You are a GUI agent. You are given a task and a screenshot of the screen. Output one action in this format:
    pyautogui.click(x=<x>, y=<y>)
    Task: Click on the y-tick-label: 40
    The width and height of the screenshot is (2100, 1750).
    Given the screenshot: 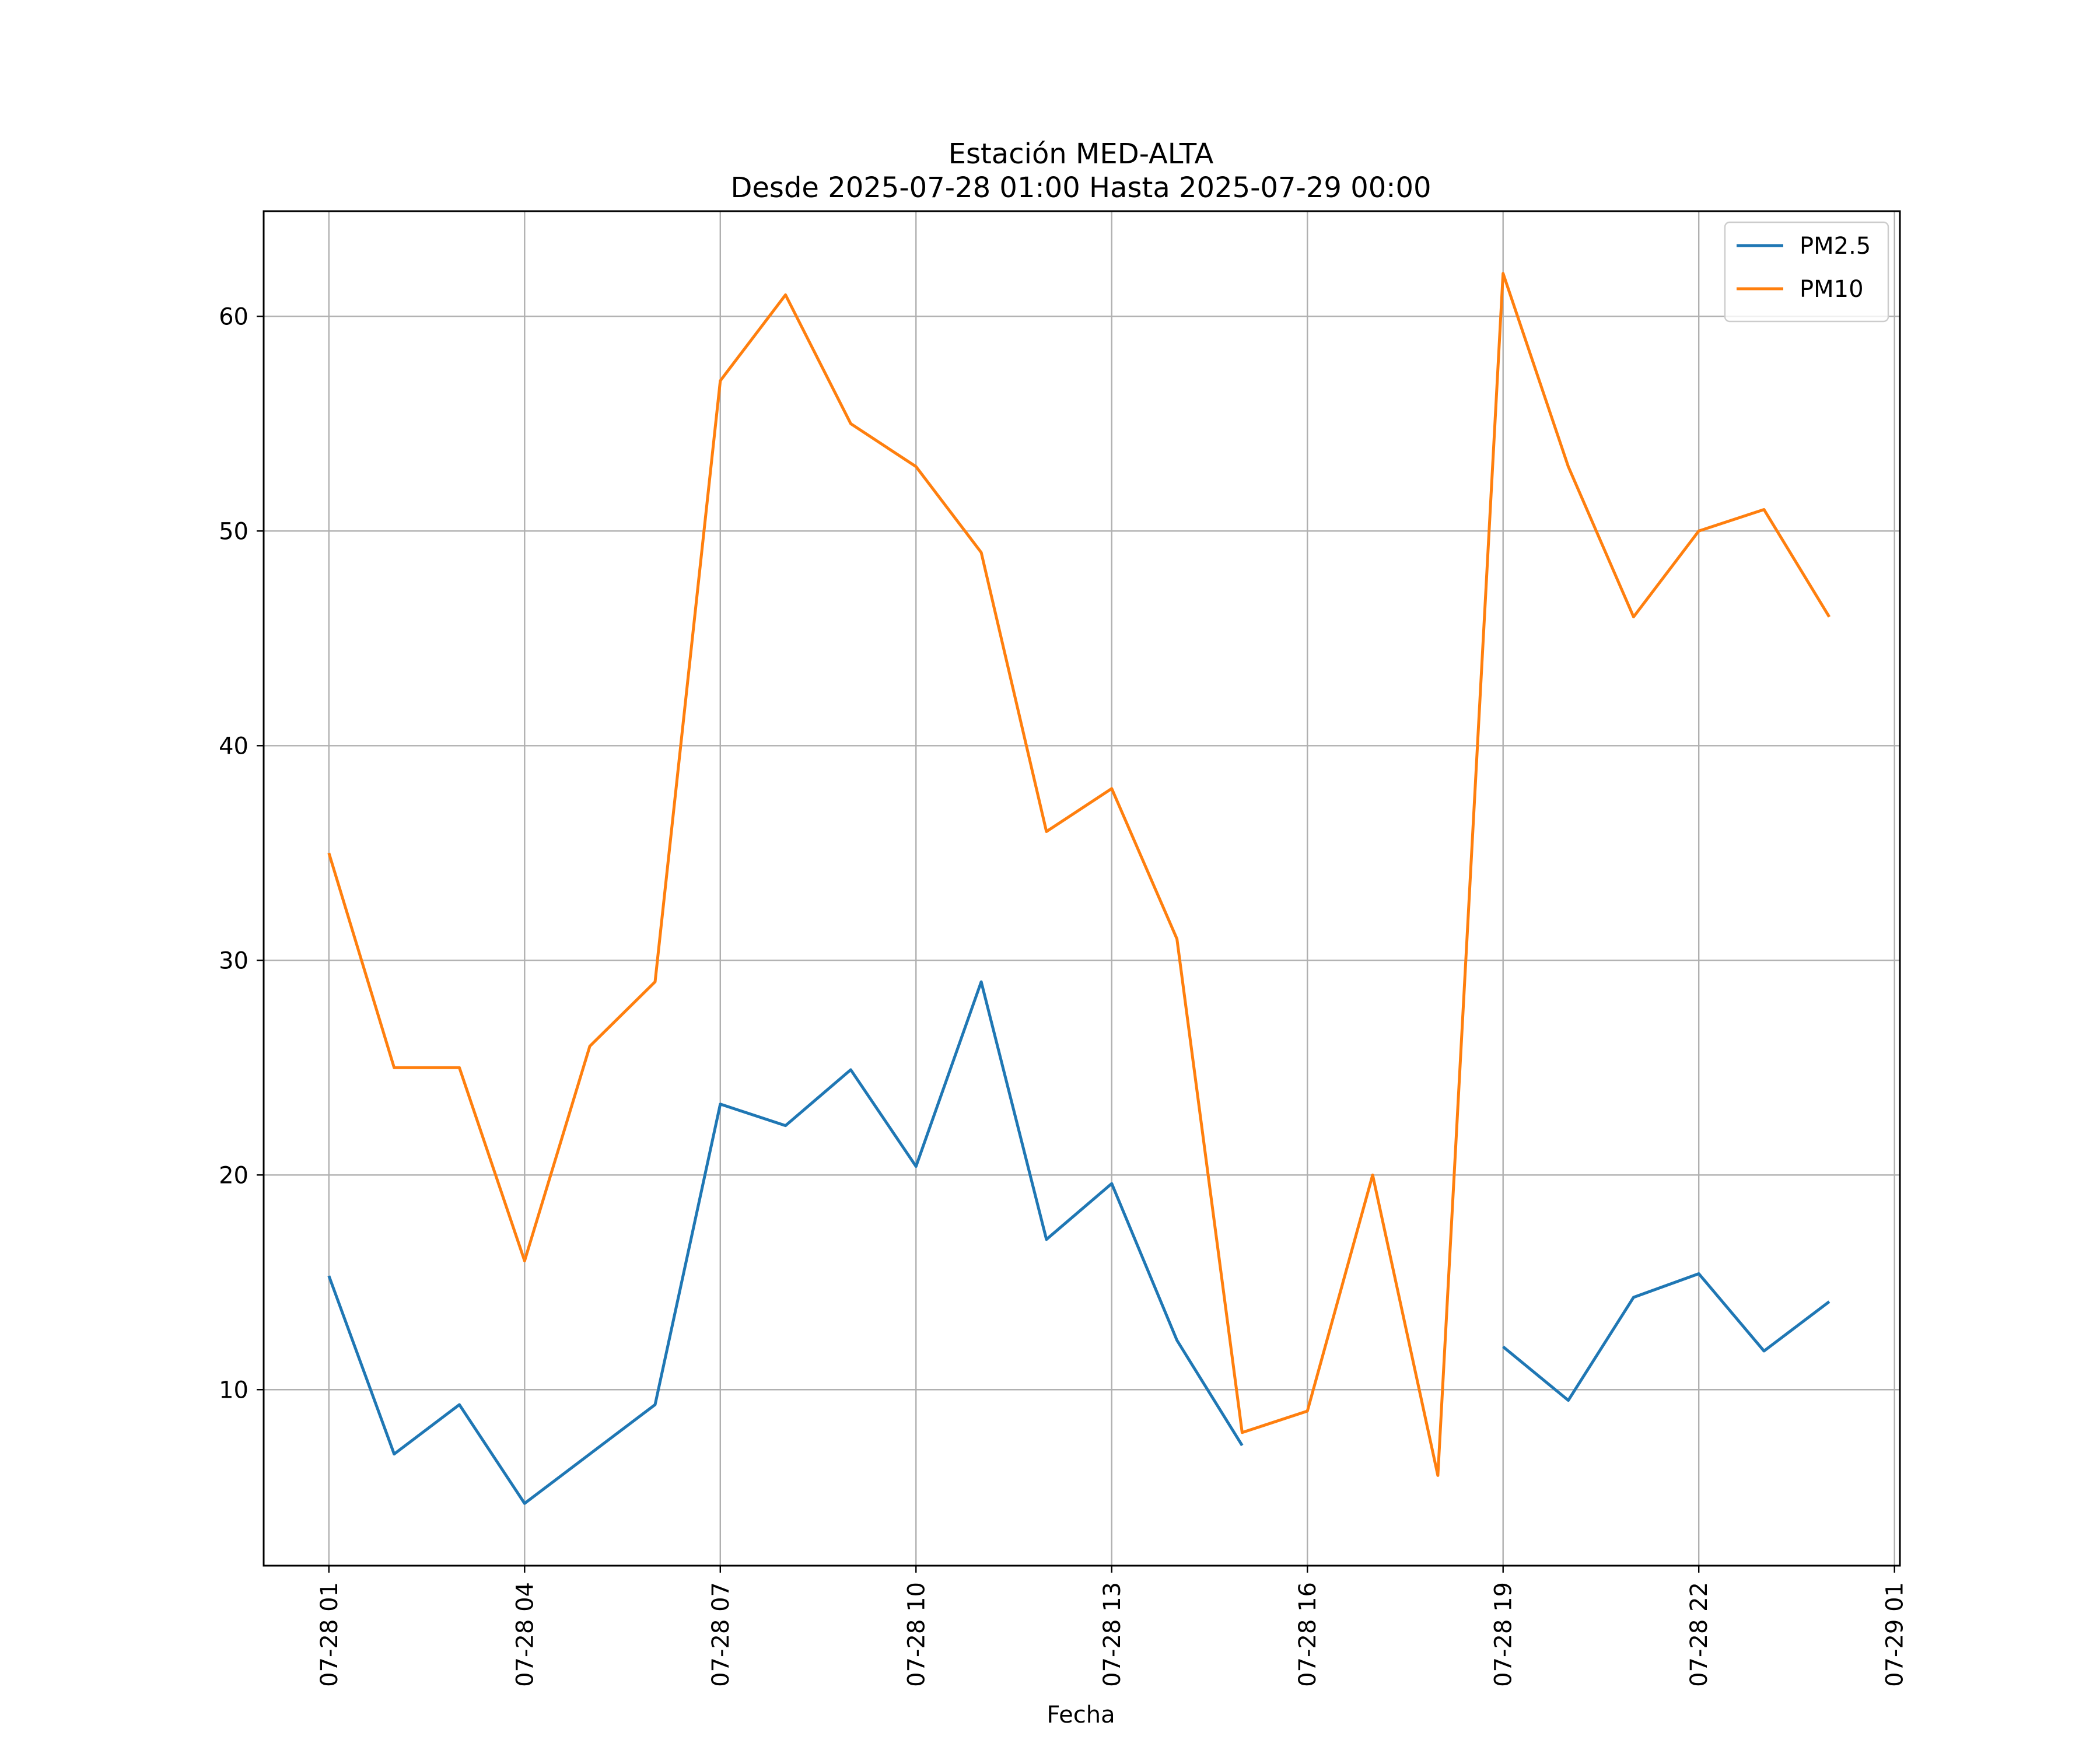 What is the action you would take?
    pyautogui.click(x=234, y=746)
    